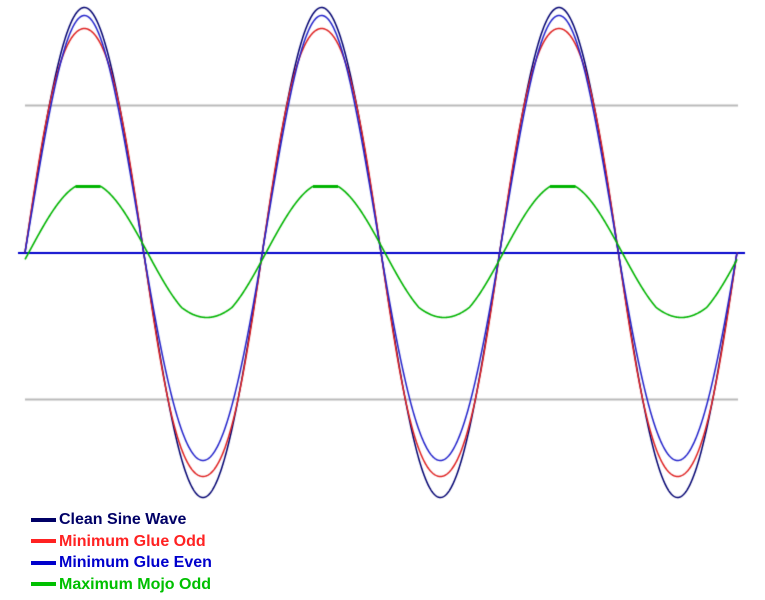 The height and width of the screenshot is (600, 765). I want to click on legend-item-clean-sine-wave: Clean Sine Wave, so click(121, 520).